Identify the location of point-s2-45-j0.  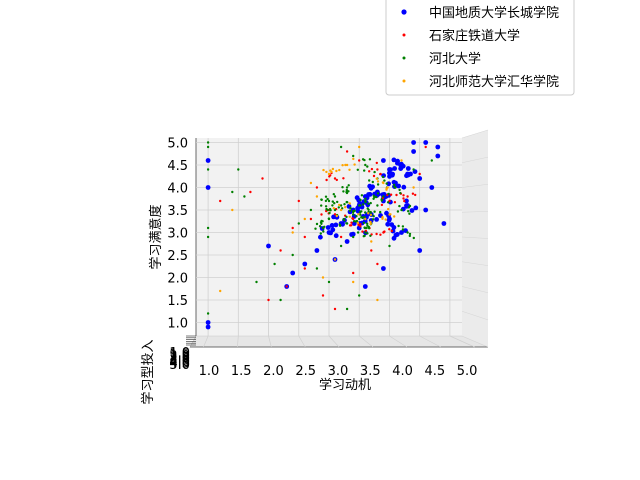
(342, 208).